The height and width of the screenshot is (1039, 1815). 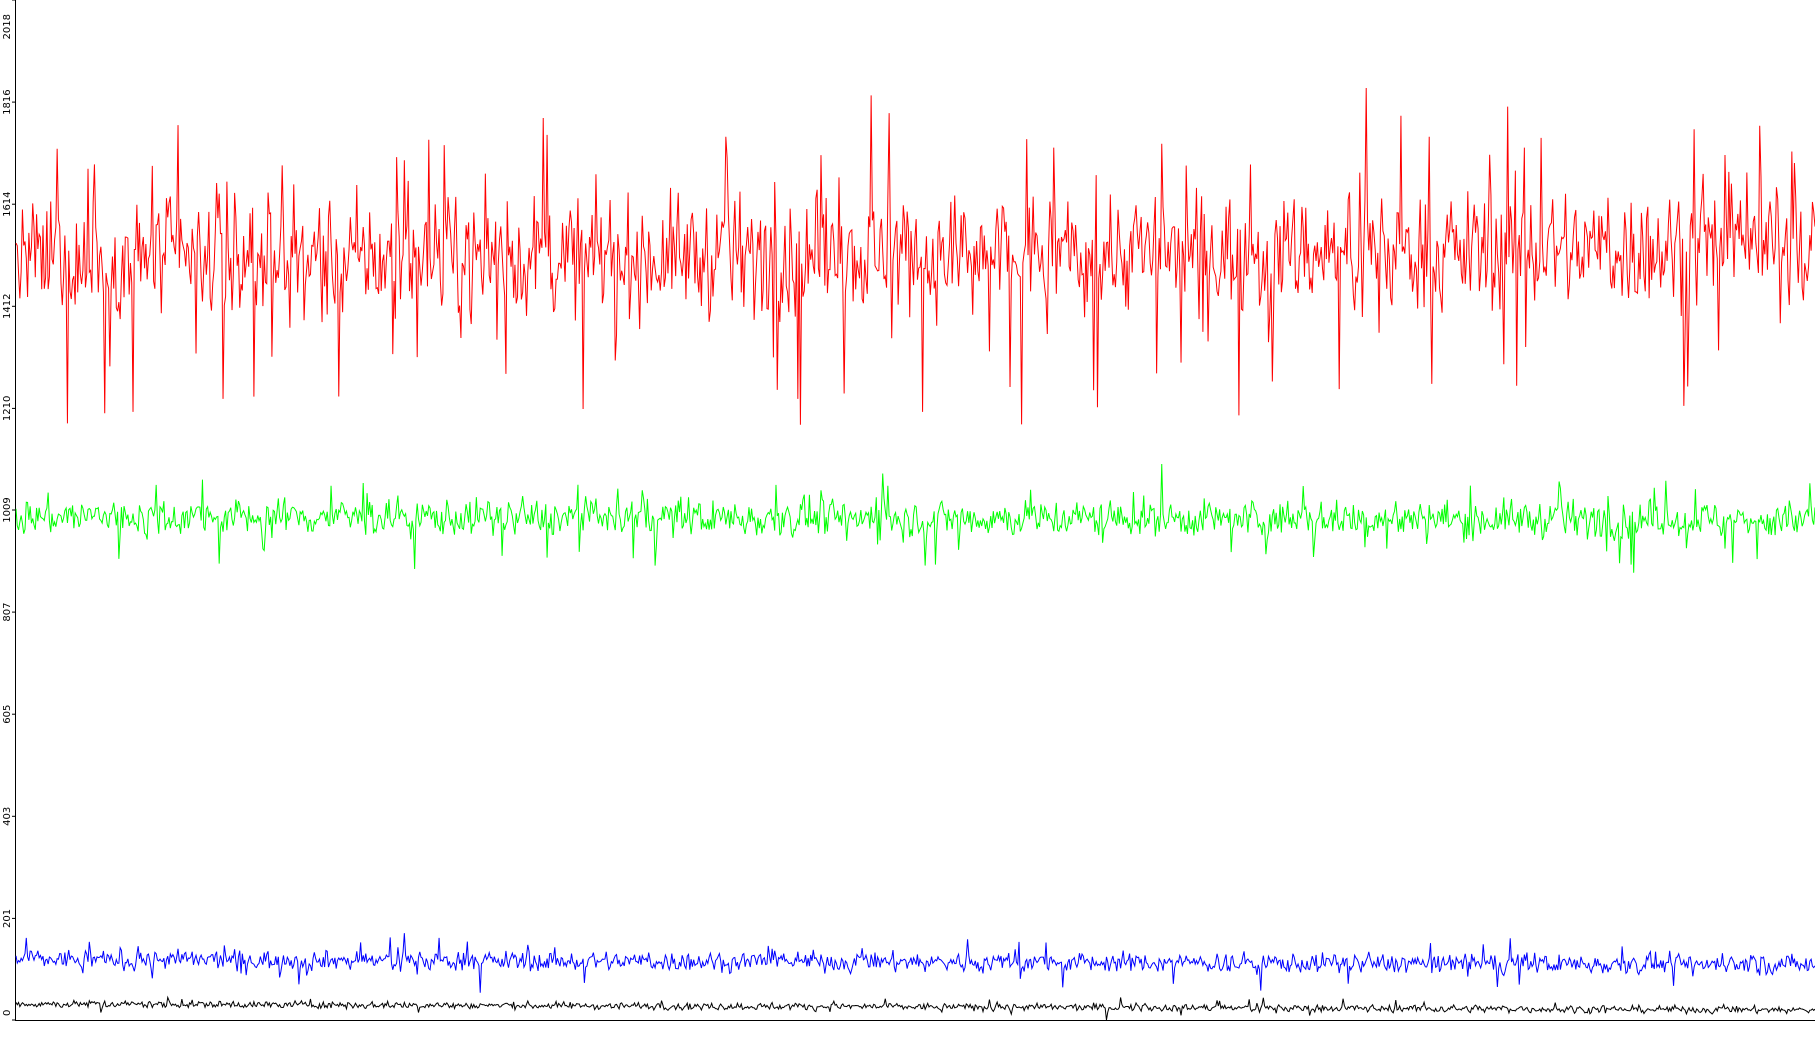 I want to click on y-axis-ticks: 0 201 403 605 807 1009 1210 1412 1614 1816 2018, so click(x=9, y=510).